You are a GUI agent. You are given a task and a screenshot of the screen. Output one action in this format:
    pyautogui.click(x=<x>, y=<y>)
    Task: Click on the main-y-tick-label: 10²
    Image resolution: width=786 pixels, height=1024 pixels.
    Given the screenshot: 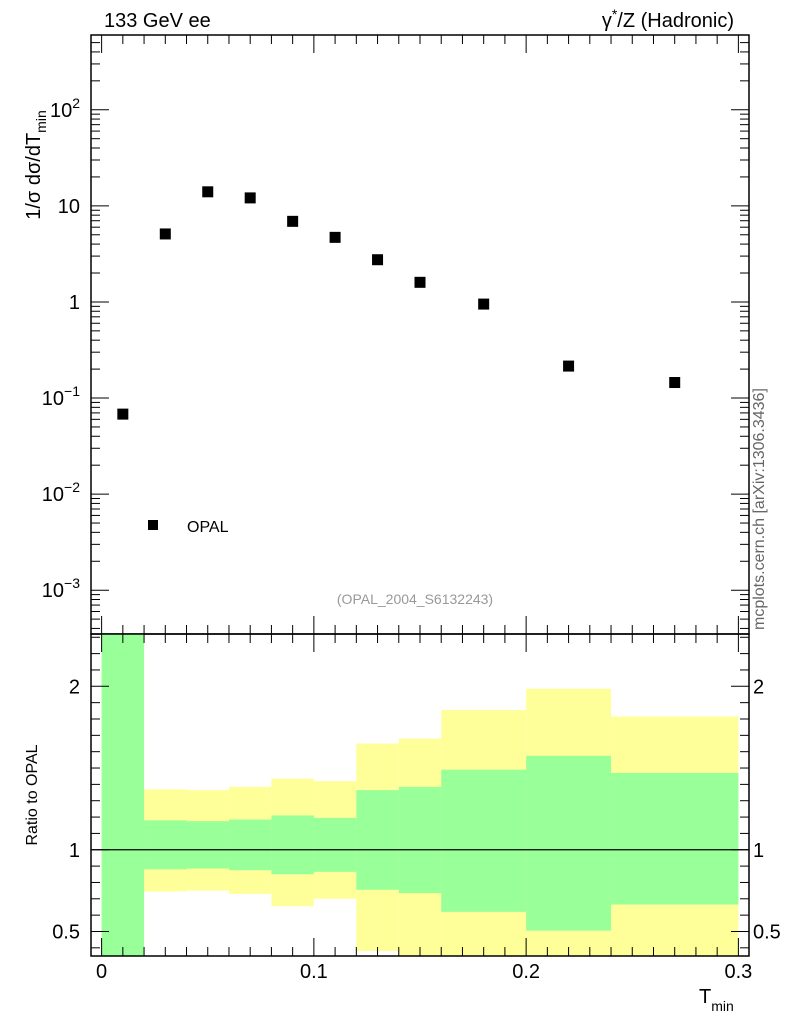 What is the action you would take?
    pyautogui.click(x=65, y=108)
    